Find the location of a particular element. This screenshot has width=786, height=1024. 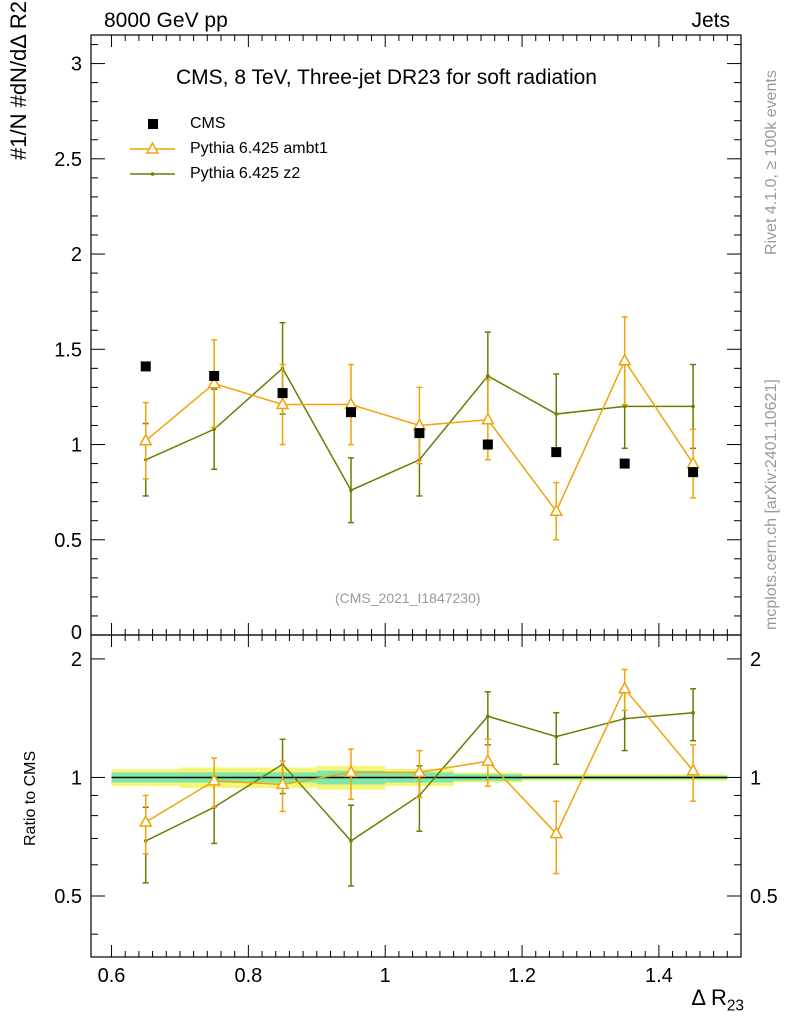

rivet-version-label: Rivet 4.1.0, ≥ 100k events is located at coordinates (771, 162).